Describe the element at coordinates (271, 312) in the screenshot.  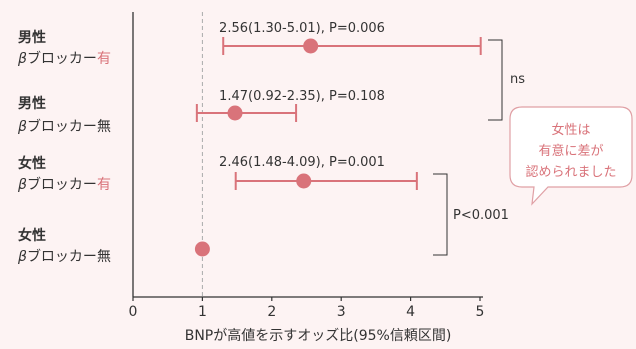
I see `x-tick-label: 2` at that location.